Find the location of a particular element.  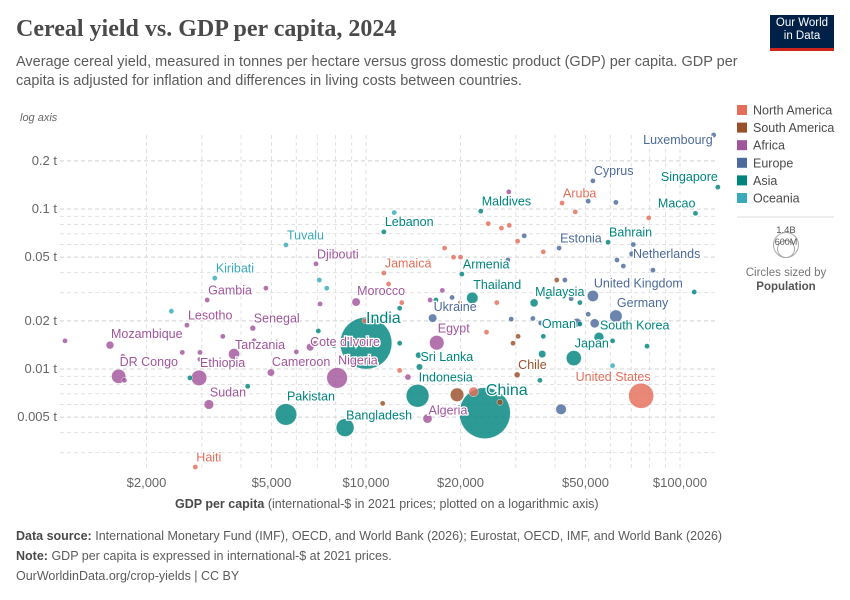

point-label: Pakistan is located at coordinates (311, 397).